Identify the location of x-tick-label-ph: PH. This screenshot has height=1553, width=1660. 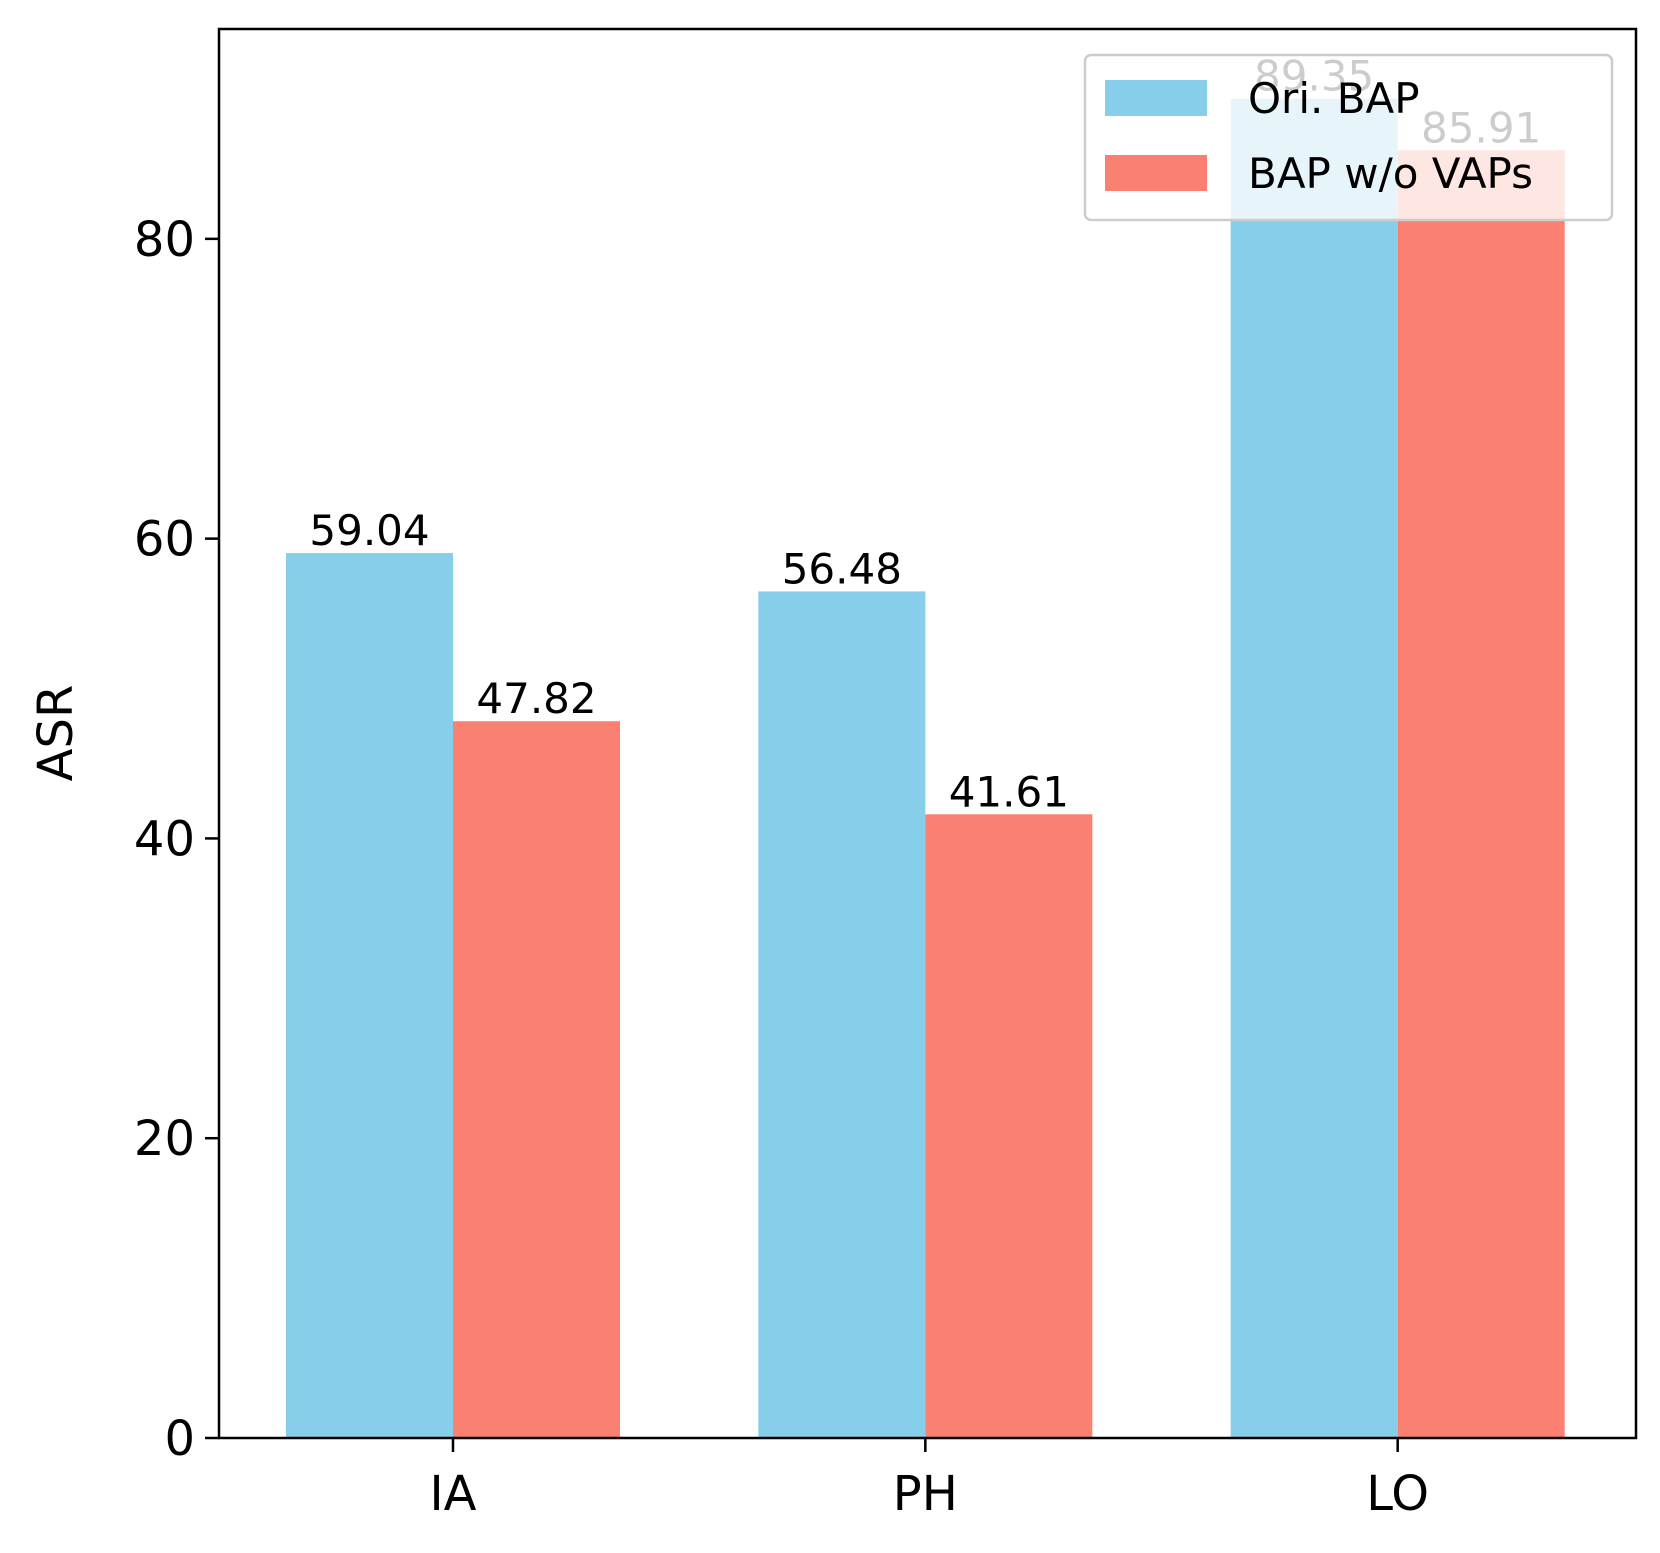
(925, 1494).